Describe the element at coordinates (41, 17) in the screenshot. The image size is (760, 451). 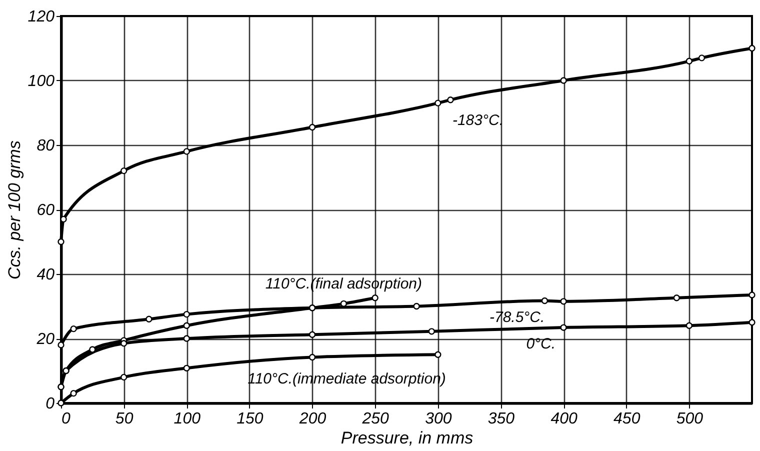
I see `y-tick-label: 120` at that location.